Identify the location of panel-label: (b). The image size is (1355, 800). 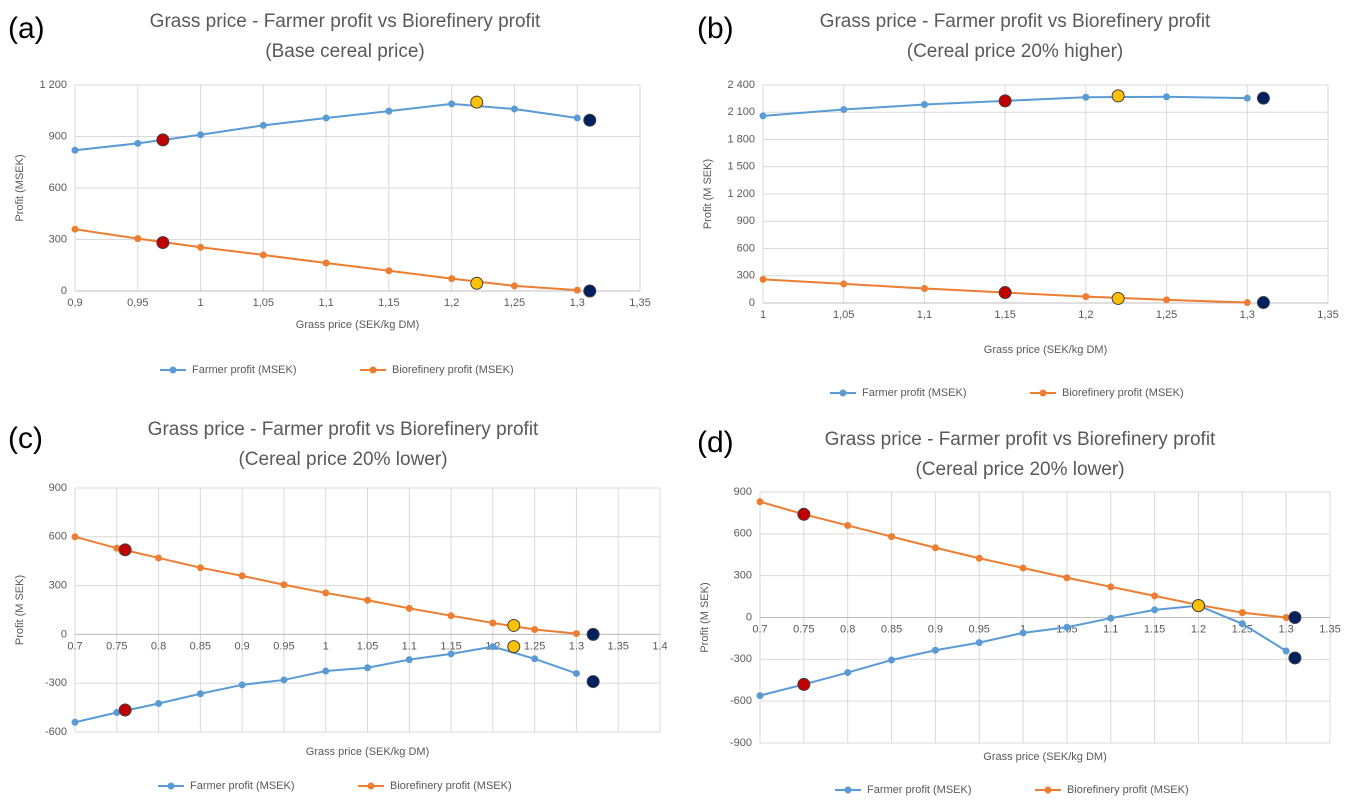
(715, 28).